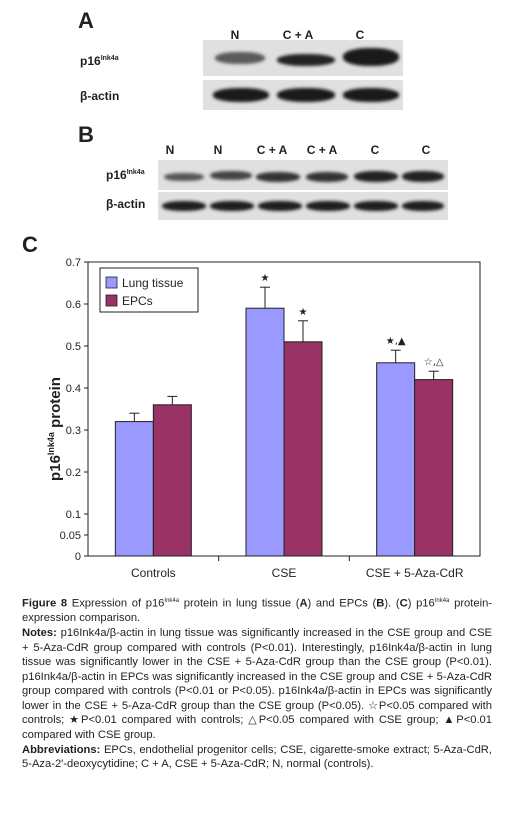  What do you see at coordinates (235, 35) in the screenshot?
I see `panel-a-lane-label: N` at bounding box center [235, 35].